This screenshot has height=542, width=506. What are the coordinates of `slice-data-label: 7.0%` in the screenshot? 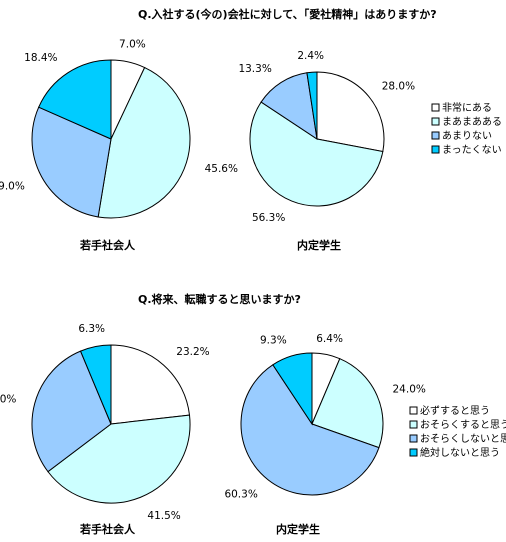 It's located at (132, 44).